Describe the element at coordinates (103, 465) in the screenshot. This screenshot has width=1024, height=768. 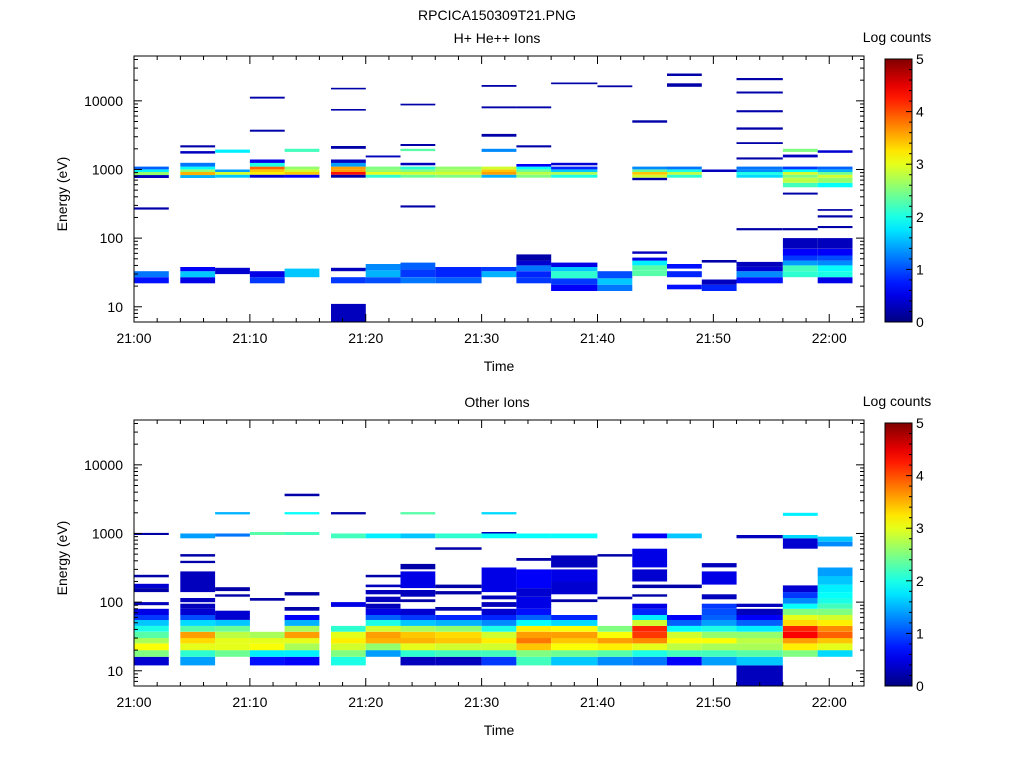
I see `y-tick-label: 10000` at that location.